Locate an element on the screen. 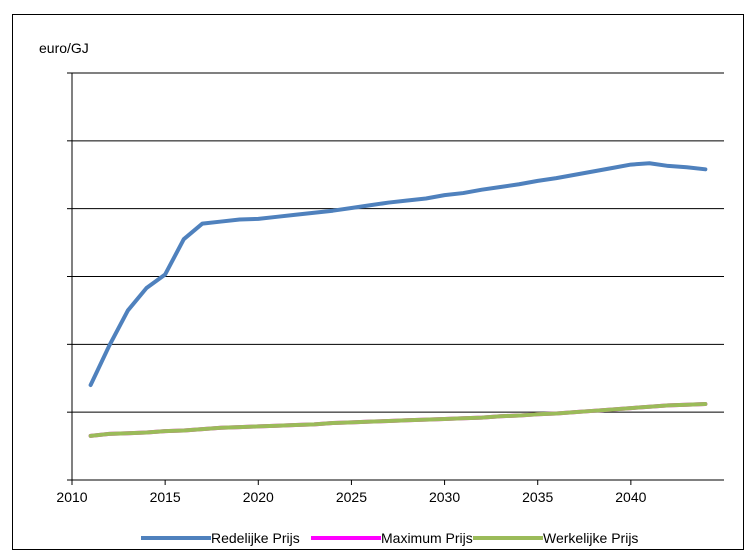  series-line is located at coordinates (398, 420).